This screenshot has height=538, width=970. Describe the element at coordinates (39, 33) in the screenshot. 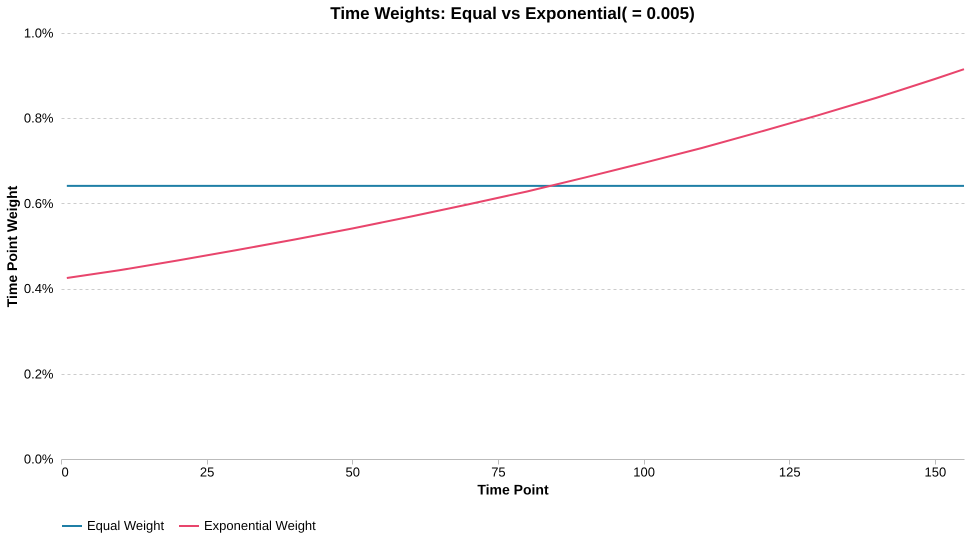

I see `y-tick-label: 1.0%` at that location.